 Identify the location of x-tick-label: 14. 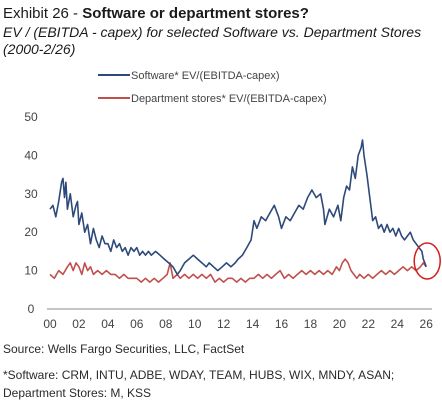
(253, 324).